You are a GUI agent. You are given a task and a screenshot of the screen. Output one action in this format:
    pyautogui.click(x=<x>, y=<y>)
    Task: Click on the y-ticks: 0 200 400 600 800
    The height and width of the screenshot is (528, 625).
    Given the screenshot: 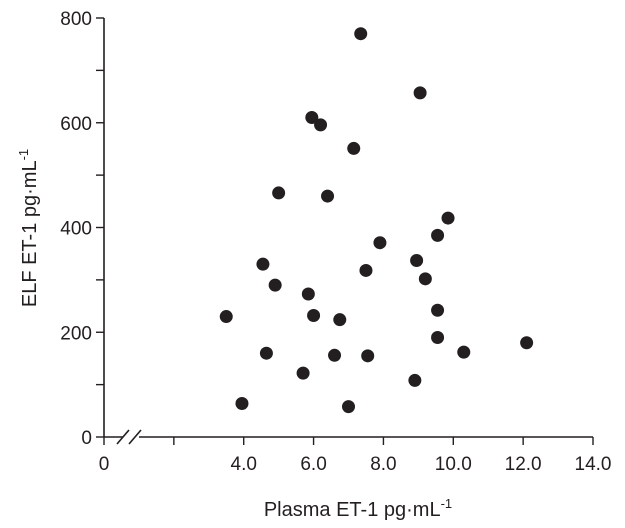 What is the action you would take?
    pyautogui.click(x=82, y=229)
    